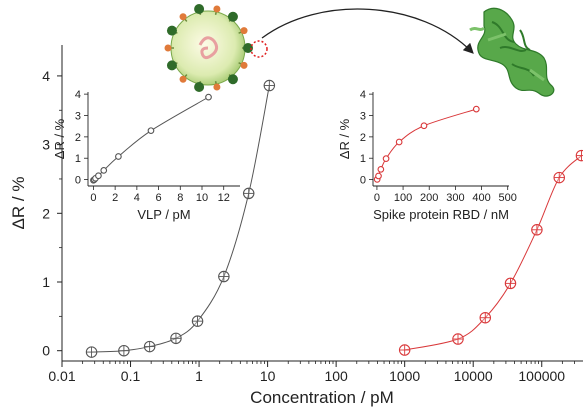 The image size is (583, 415). Describe the element at coordinates (216, 48) in the screenshot. I see `virus-particle-illustration` at that location.